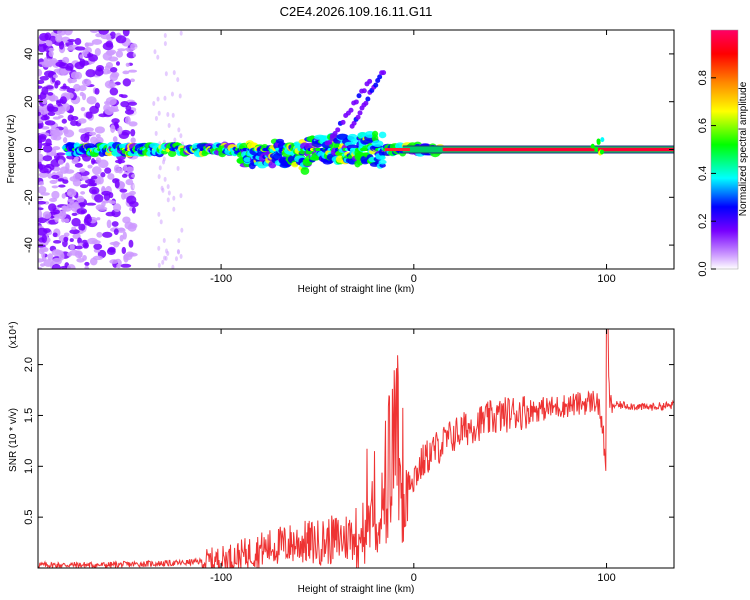  Describe the element at coordinates (13, 440) in the screenshot. I see `snr-y-axis-label: SNR (10 * v/v)` at that location.